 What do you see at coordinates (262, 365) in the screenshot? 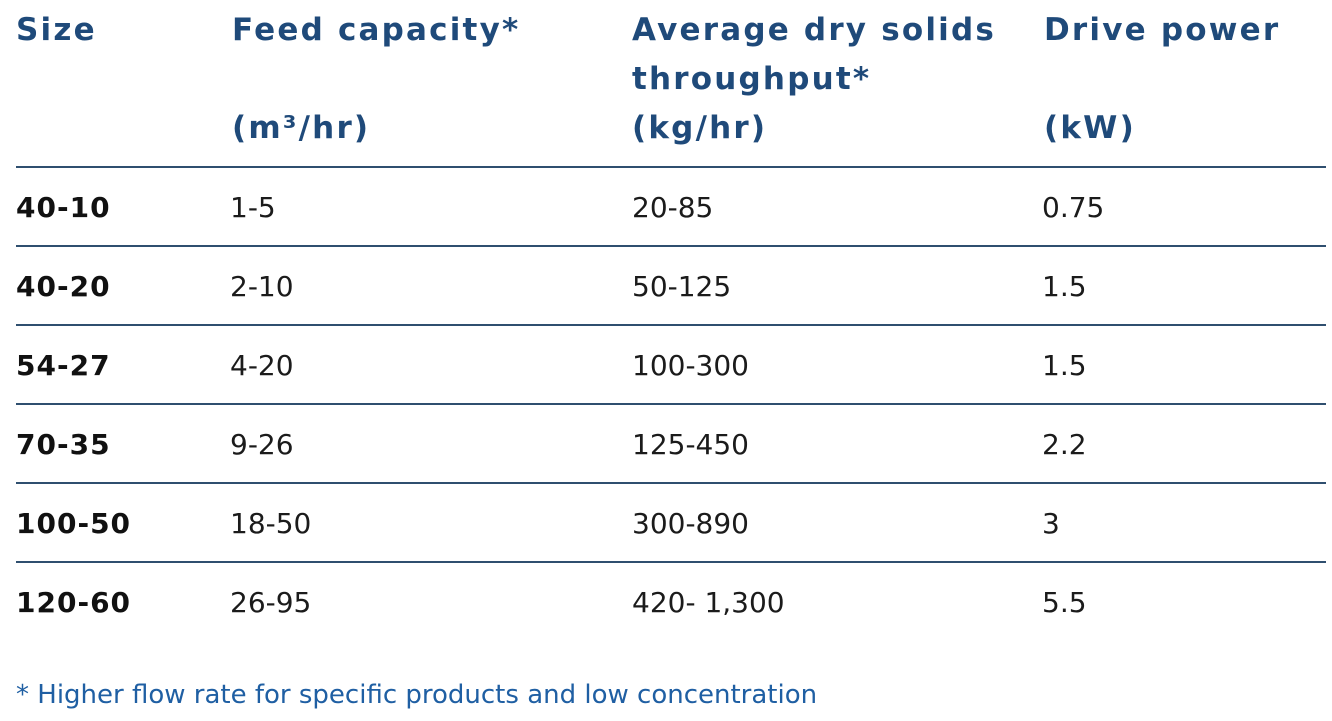
I see `cell-feed-capacity: 4-20` at bounding box center [262, 365].